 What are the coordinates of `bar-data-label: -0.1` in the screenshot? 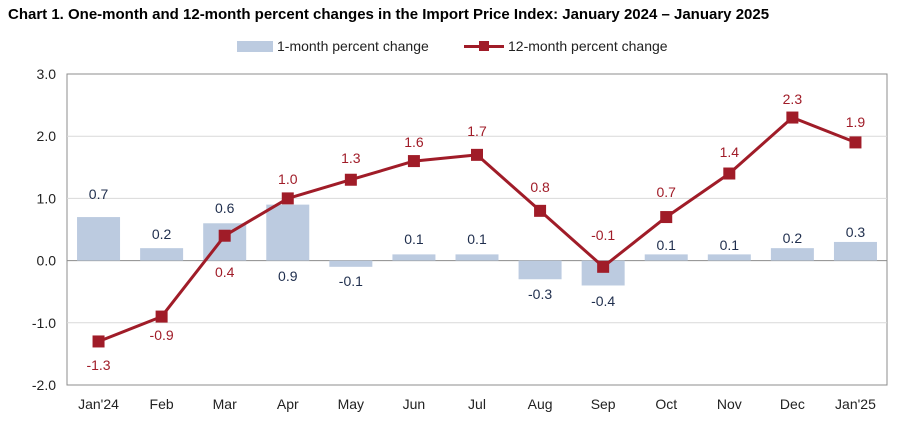 It's located at (351, 281).